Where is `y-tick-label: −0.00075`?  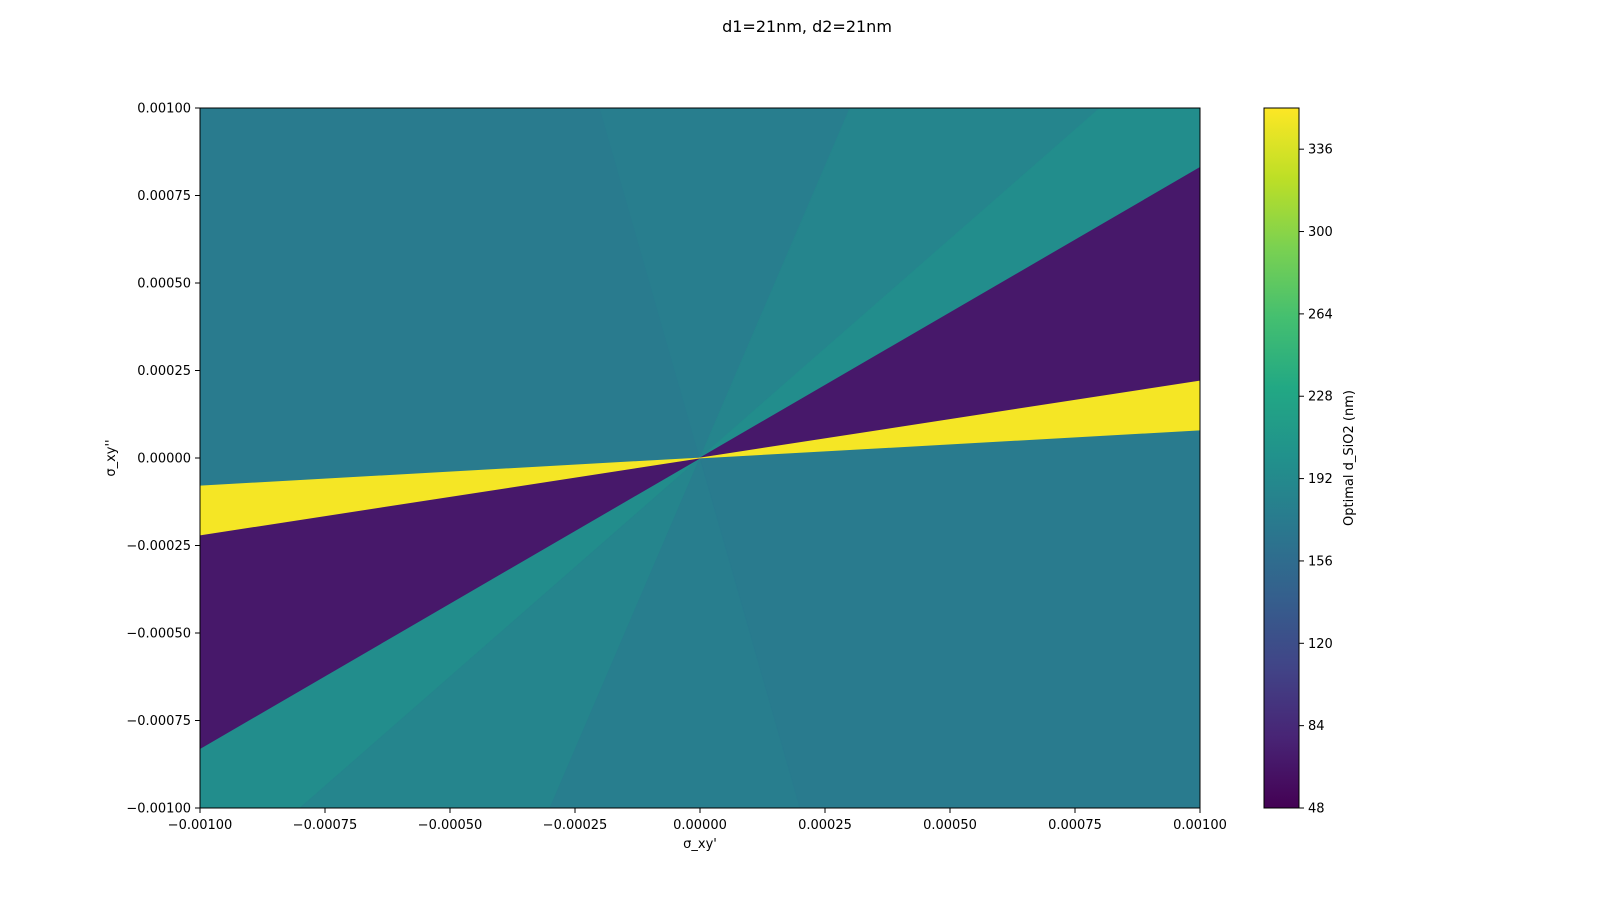
y-tick-label: −0.00075 is located at coordinates (158, 721).